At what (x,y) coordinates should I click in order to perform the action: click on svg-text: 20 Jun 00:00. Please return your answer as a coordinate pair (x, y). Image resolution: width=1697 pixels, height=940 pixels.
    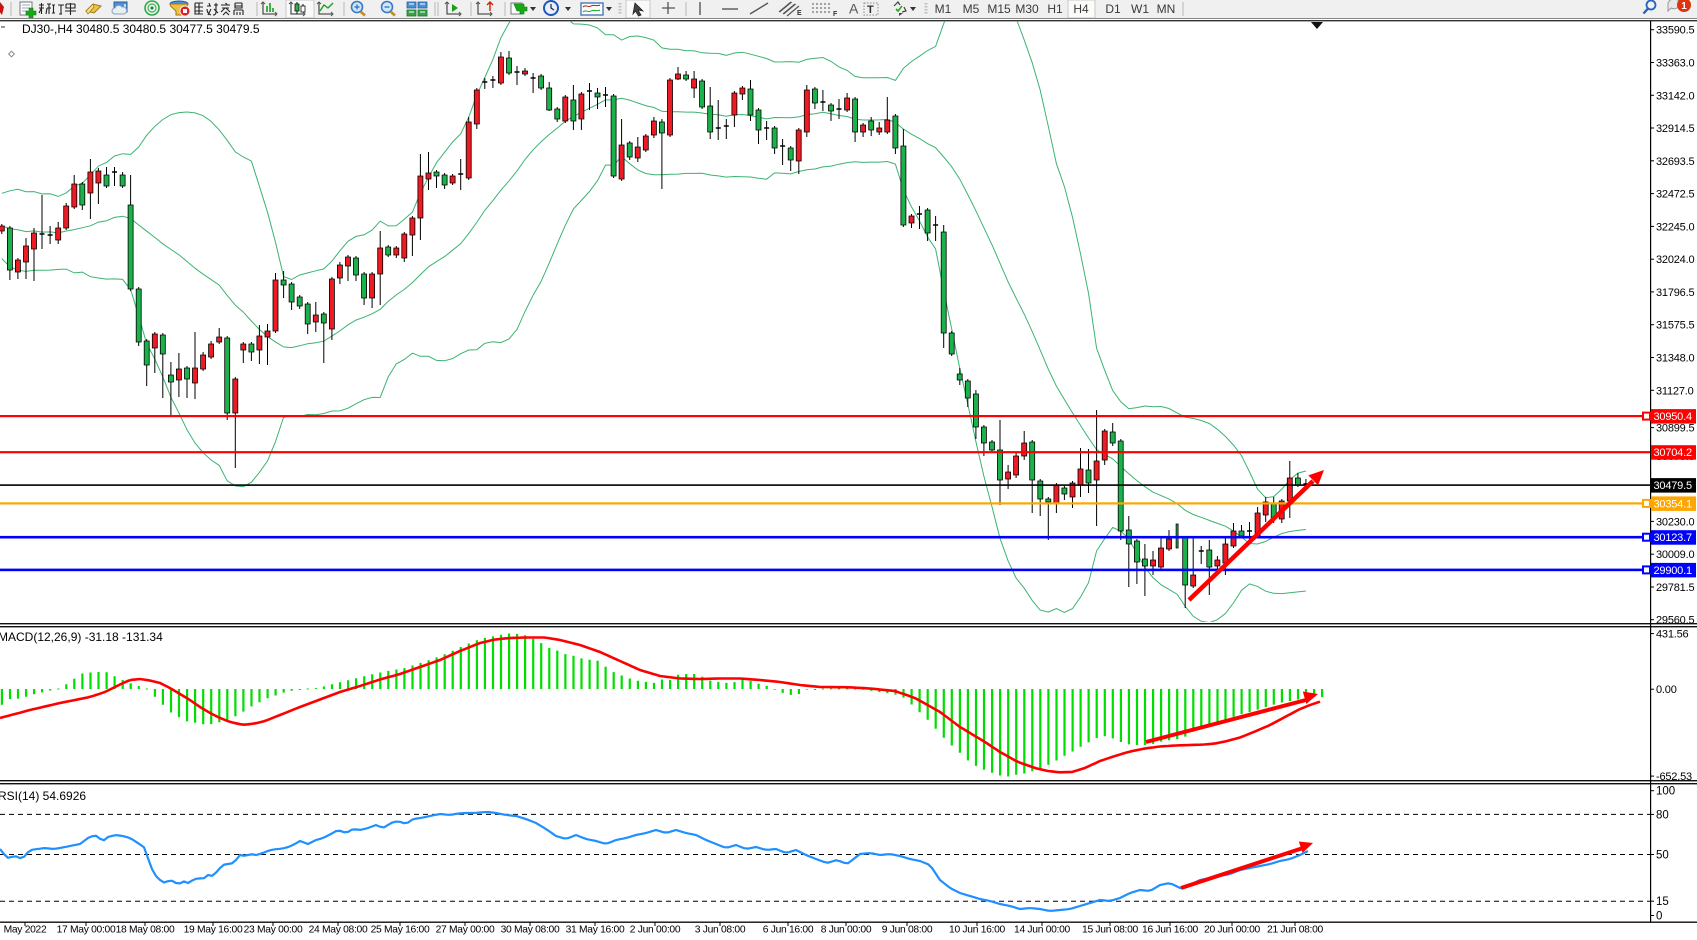
    Looking at the image, I should click on (1232, 930).